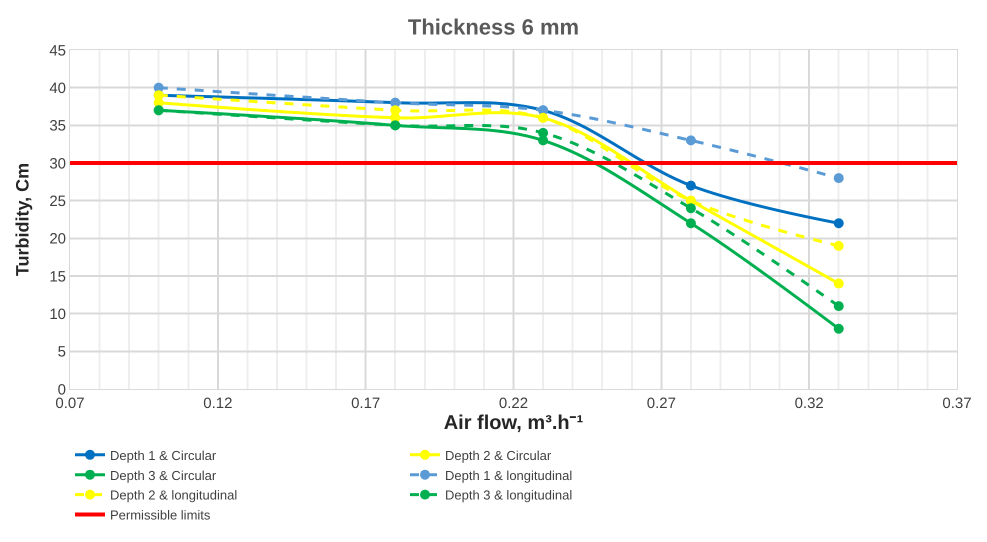  Describe the element at coordinates (57, 277) in the screenshot. I see `y-tick-label: 15` at that location.